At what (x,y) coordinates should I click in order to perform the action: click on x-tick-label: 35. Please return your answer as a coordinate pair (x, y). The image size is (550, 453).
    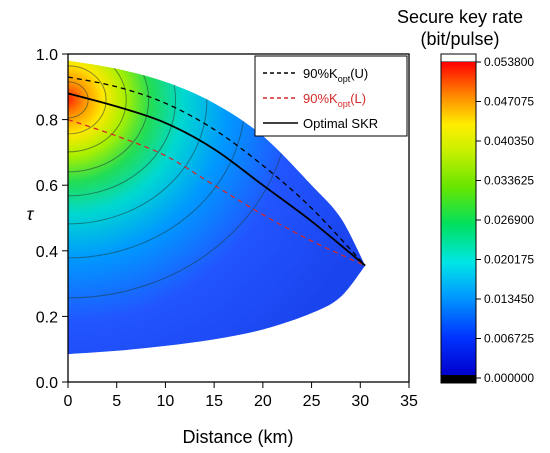
    Looking at the image, I should click on (409, 401).